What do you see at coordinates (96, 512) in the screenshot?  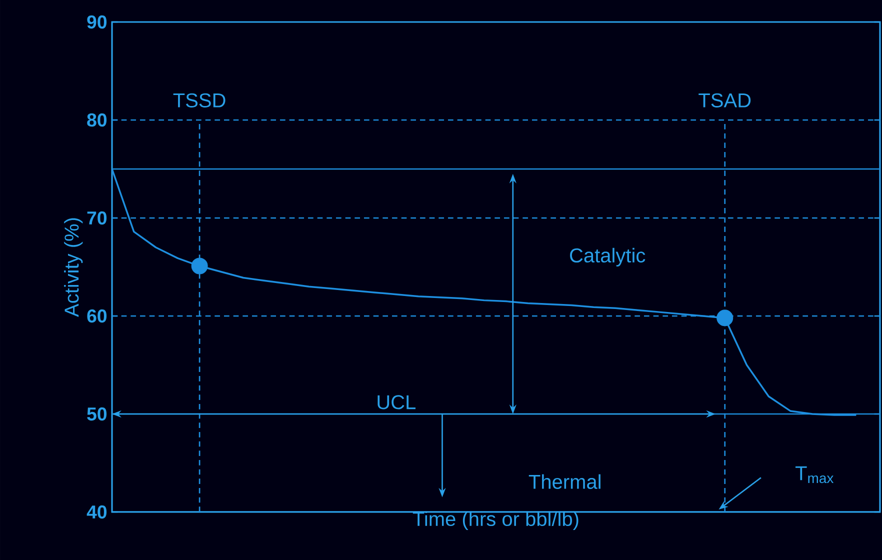 I see `y-tick-label: 40` at bounding box center [96, 512].